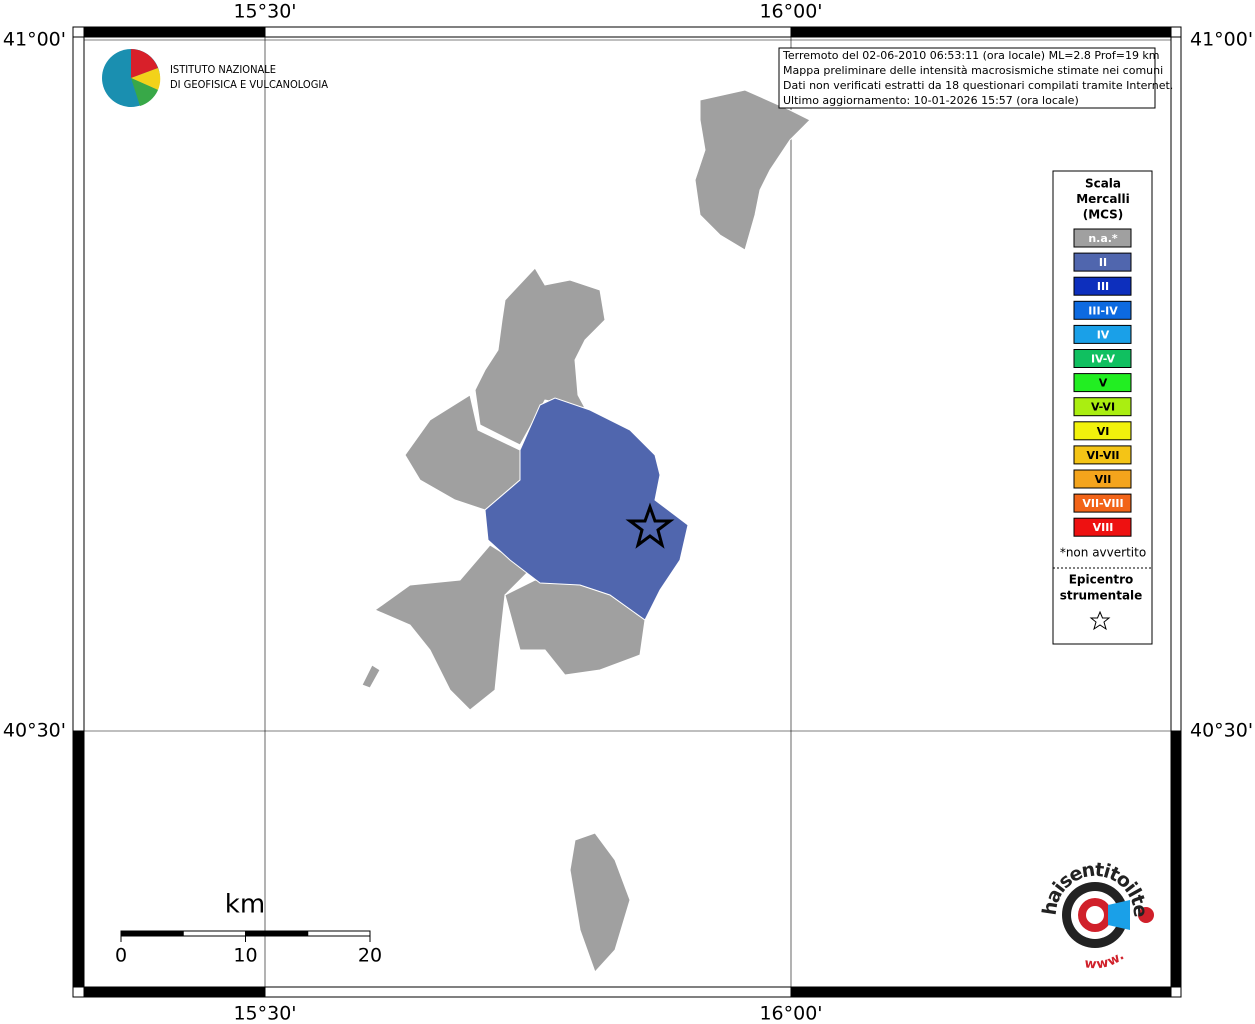 Image resolution: width=1255 pixels, height=1024 pixels. I want to click on legend-label: VII-VIII, so click(1102, 503).